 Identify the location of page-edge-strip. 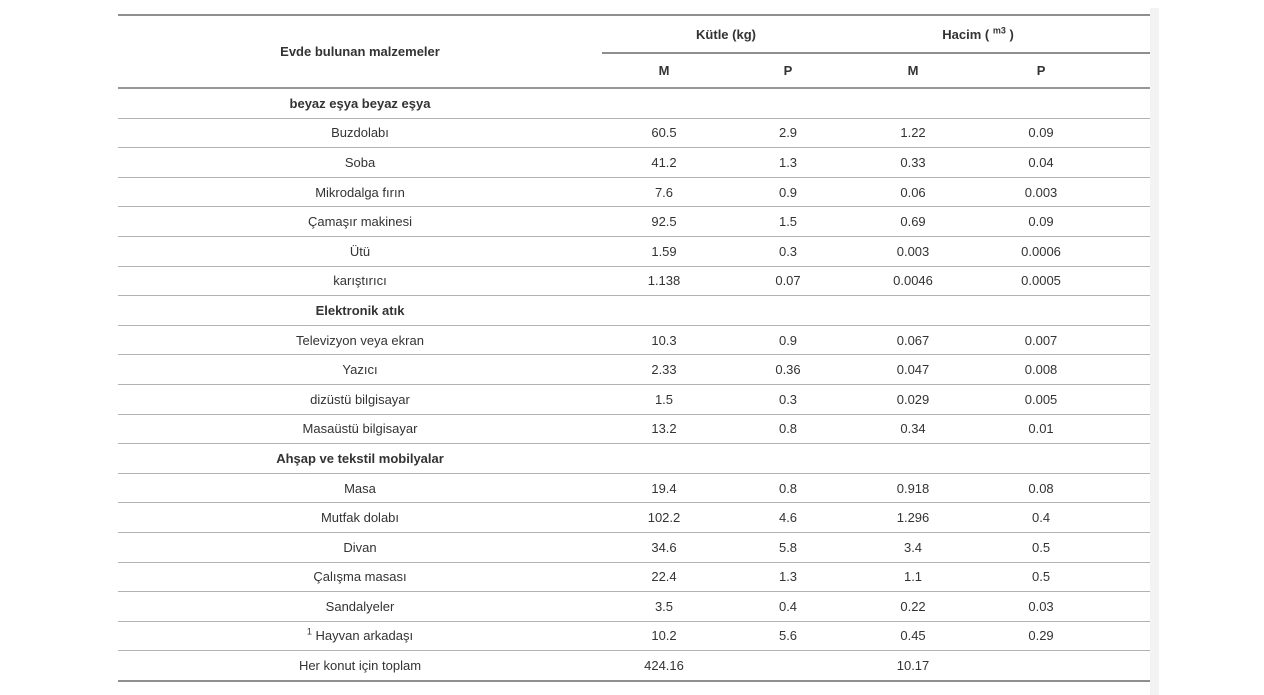
(1154, 351).